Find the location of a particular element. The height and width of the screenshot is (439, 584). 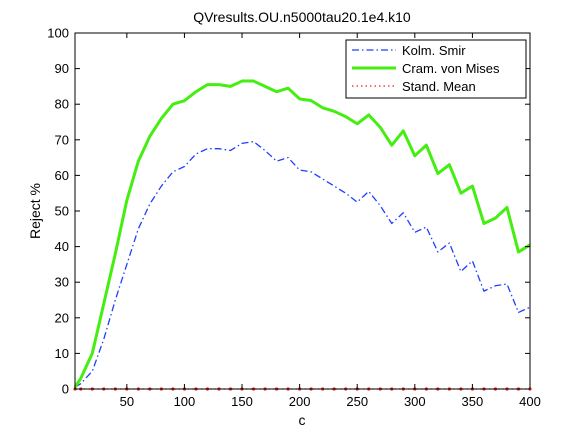

x-tick-label: 50 is located at coordinates (127, 401).